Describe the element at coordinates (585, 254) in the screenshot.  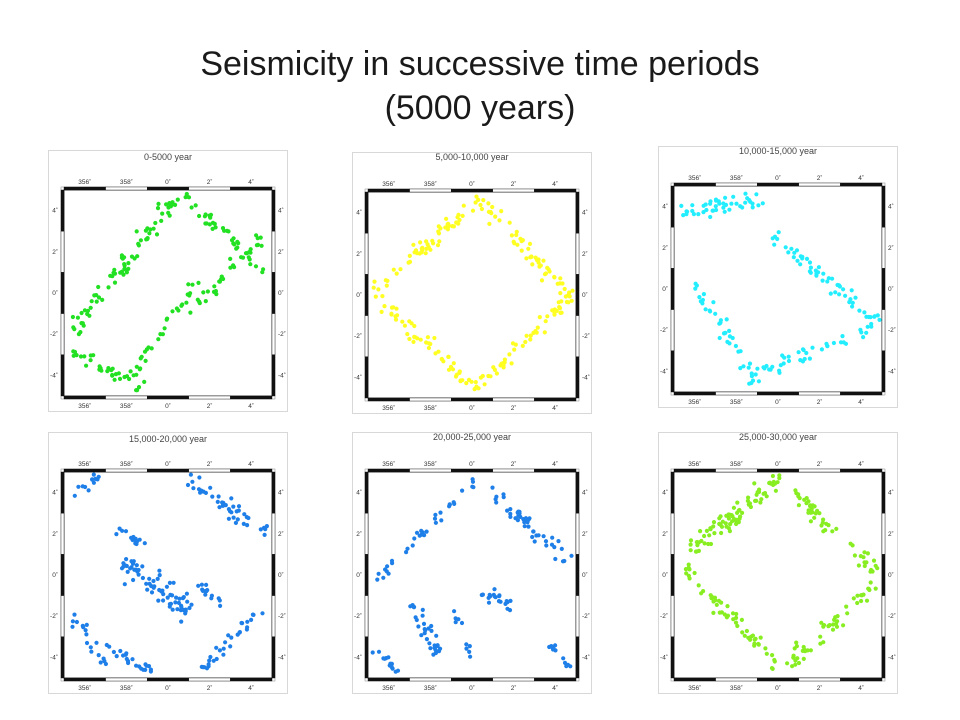
I see `y-tick-label-right: 2˚` at that location.